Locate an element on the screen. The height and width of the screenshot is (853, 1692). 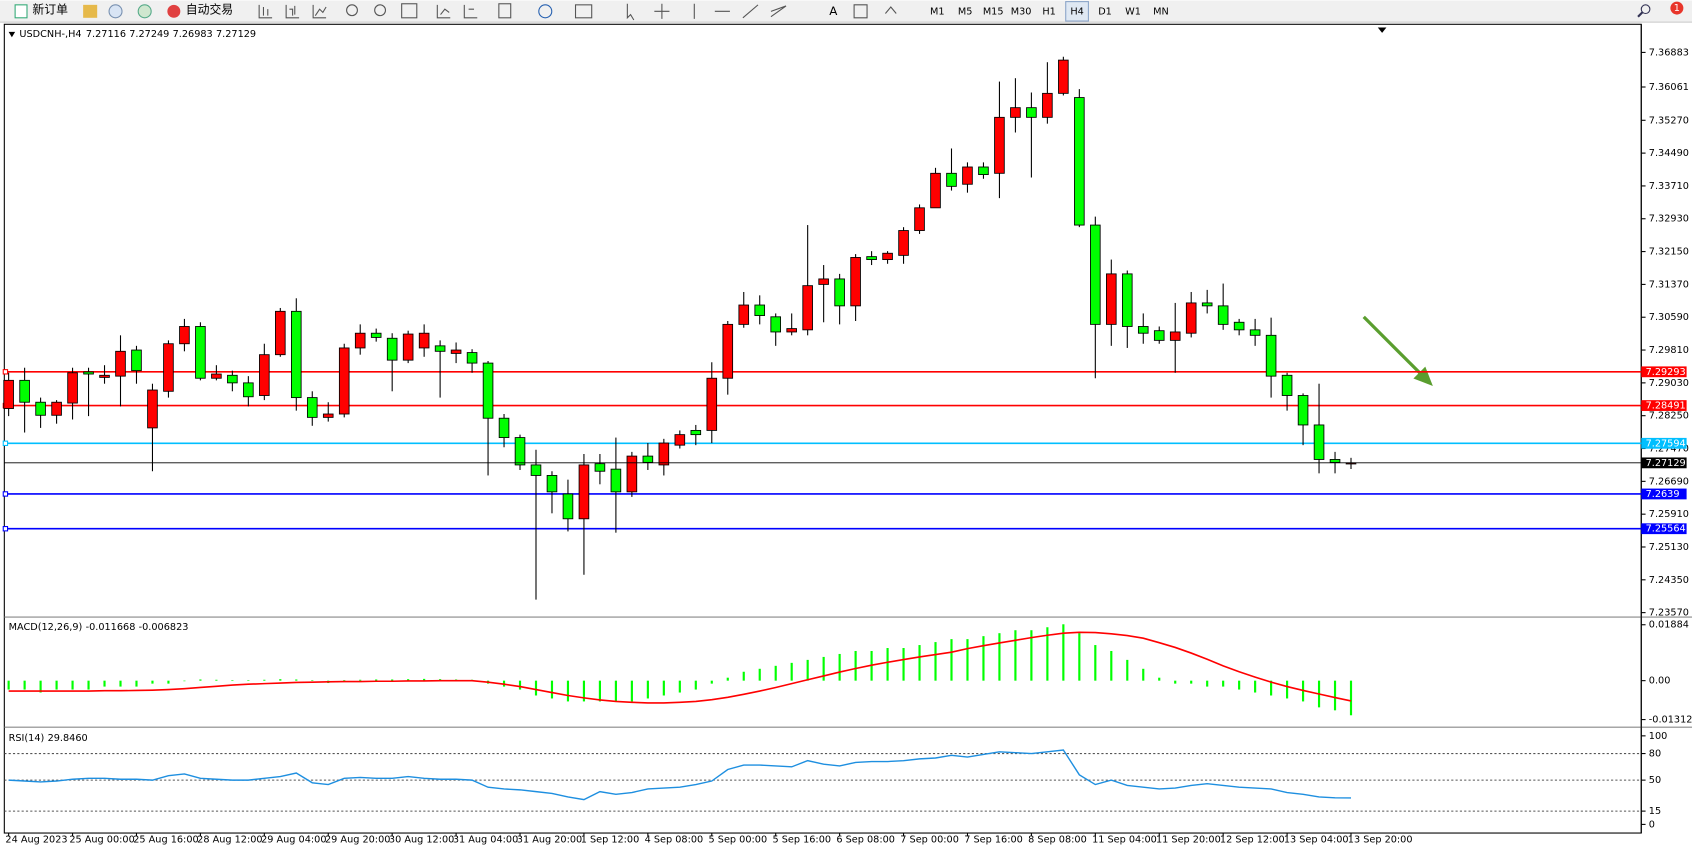
y-tick-label: 7.36061 is located at coordinates (1669, 87).